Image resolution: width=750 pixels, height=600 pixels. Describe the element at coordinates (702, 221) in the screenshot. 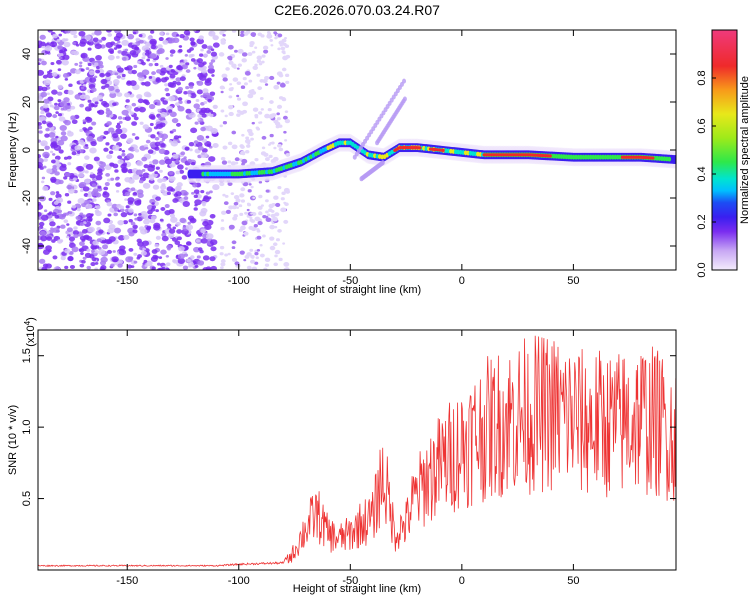

I see `colorbar-tick-label: 0.2` at that location.